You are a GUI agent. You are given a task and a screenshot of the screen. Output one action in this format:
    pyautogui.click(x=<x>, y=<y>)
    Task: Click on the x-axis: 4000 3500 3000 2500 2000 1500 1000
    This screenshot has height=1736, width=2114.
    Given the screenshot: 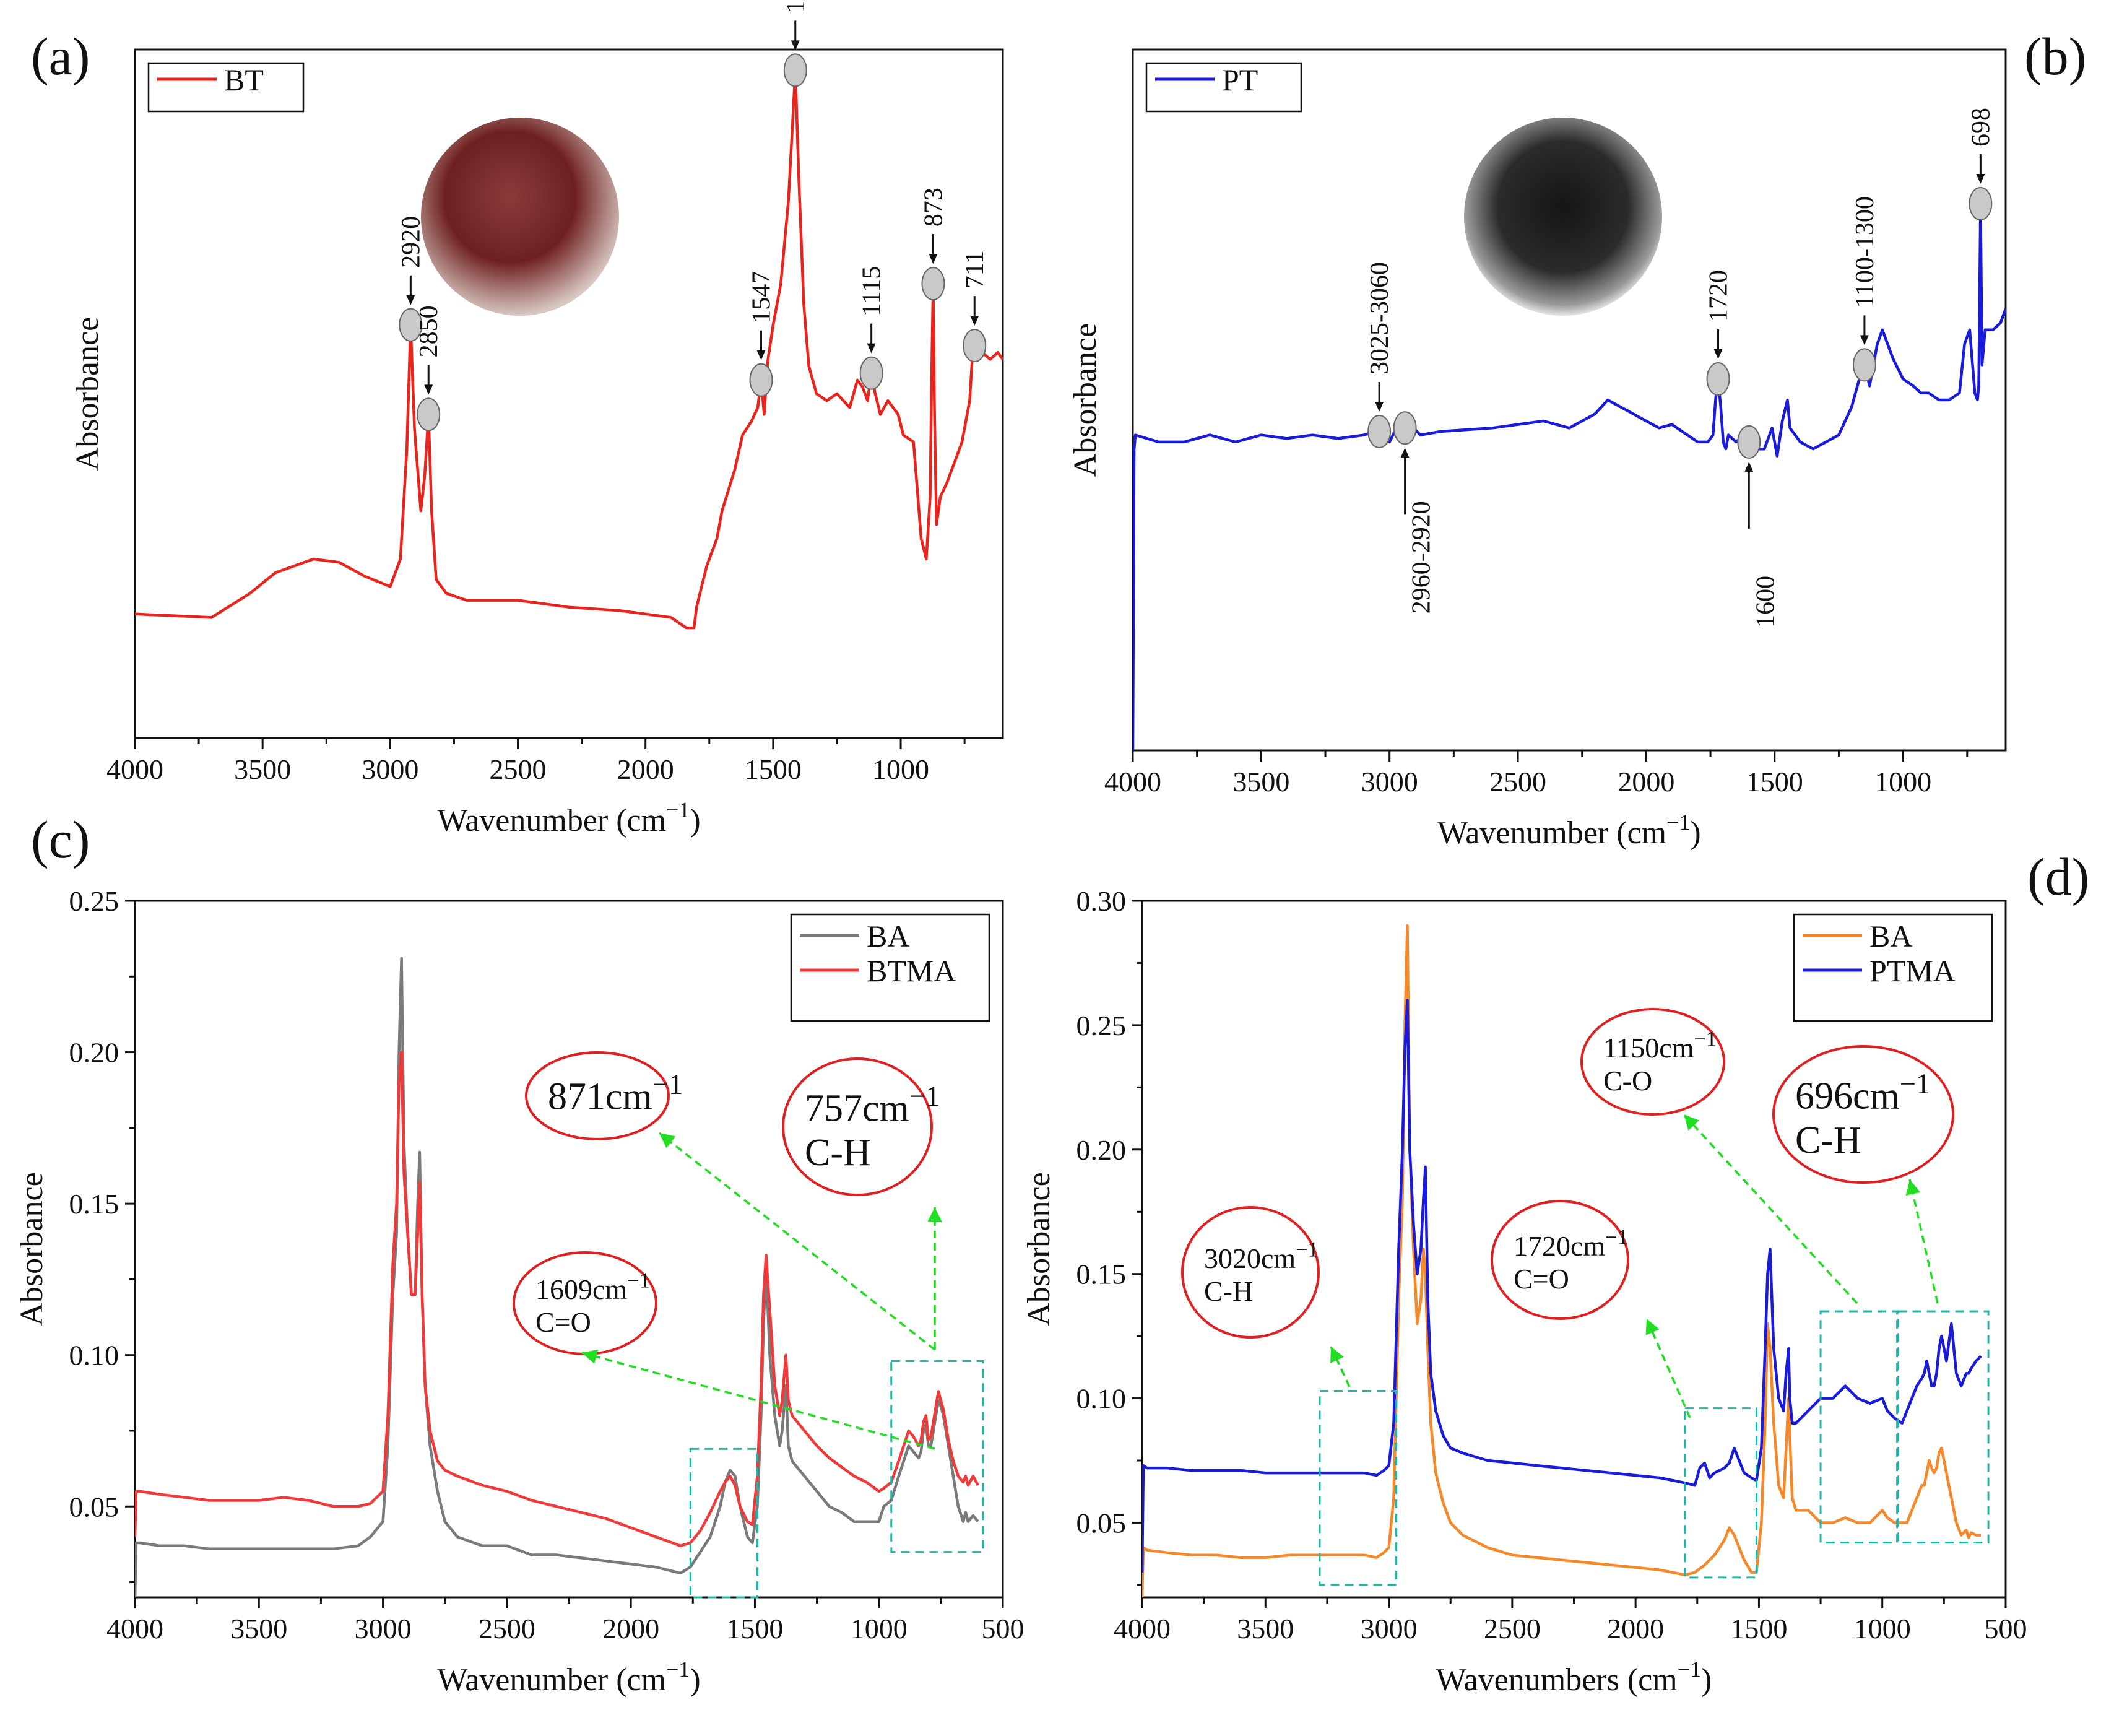 What is the action you would take?
    pyautogui.click(x=536, y=761)
    